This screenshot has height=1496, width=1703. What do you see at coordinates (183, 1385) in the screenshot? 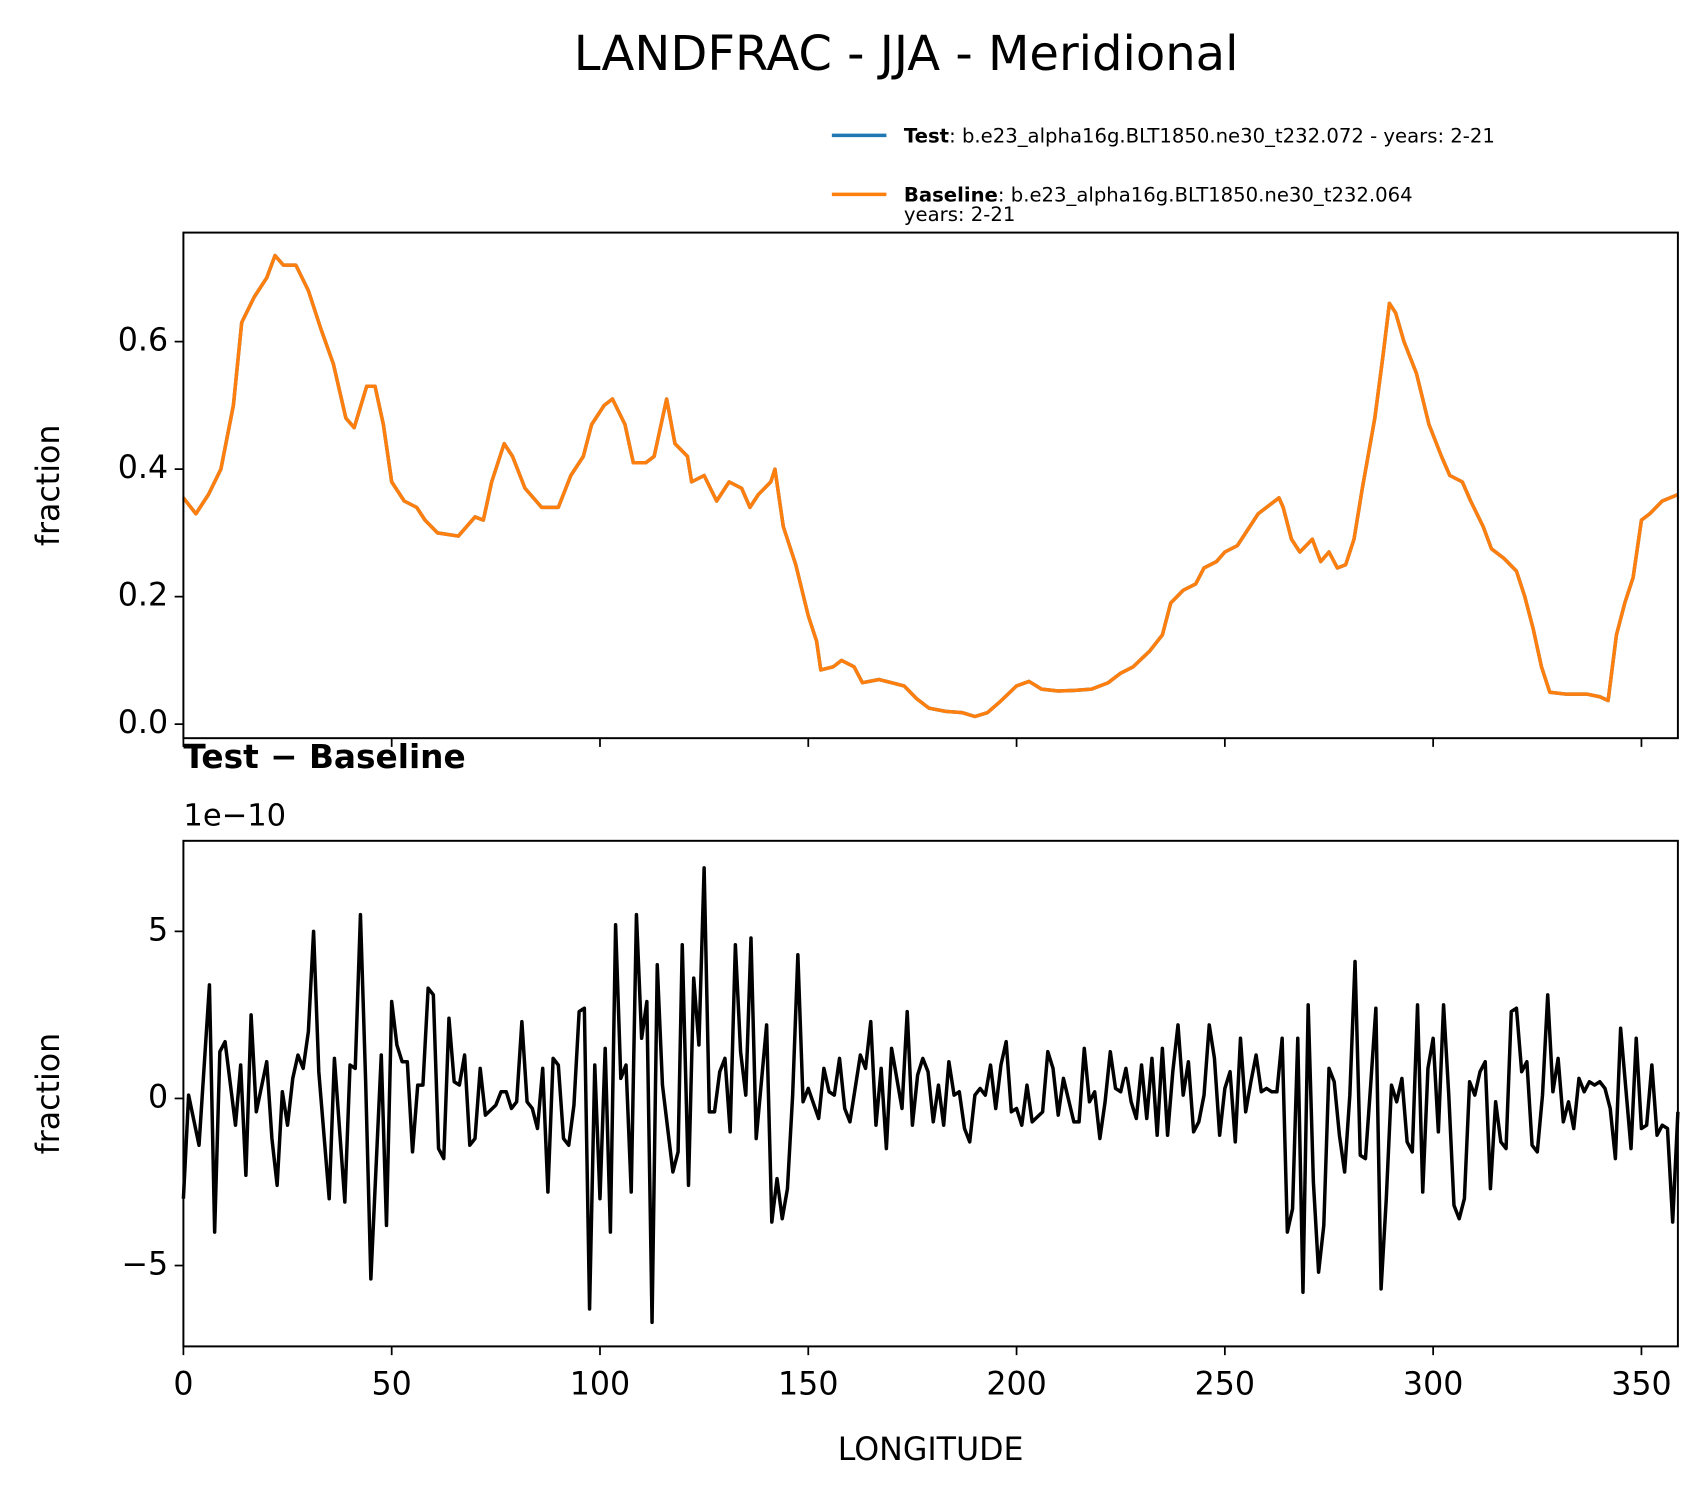
I see `x-tick-label: 0` at bounding box center [183, 1385].